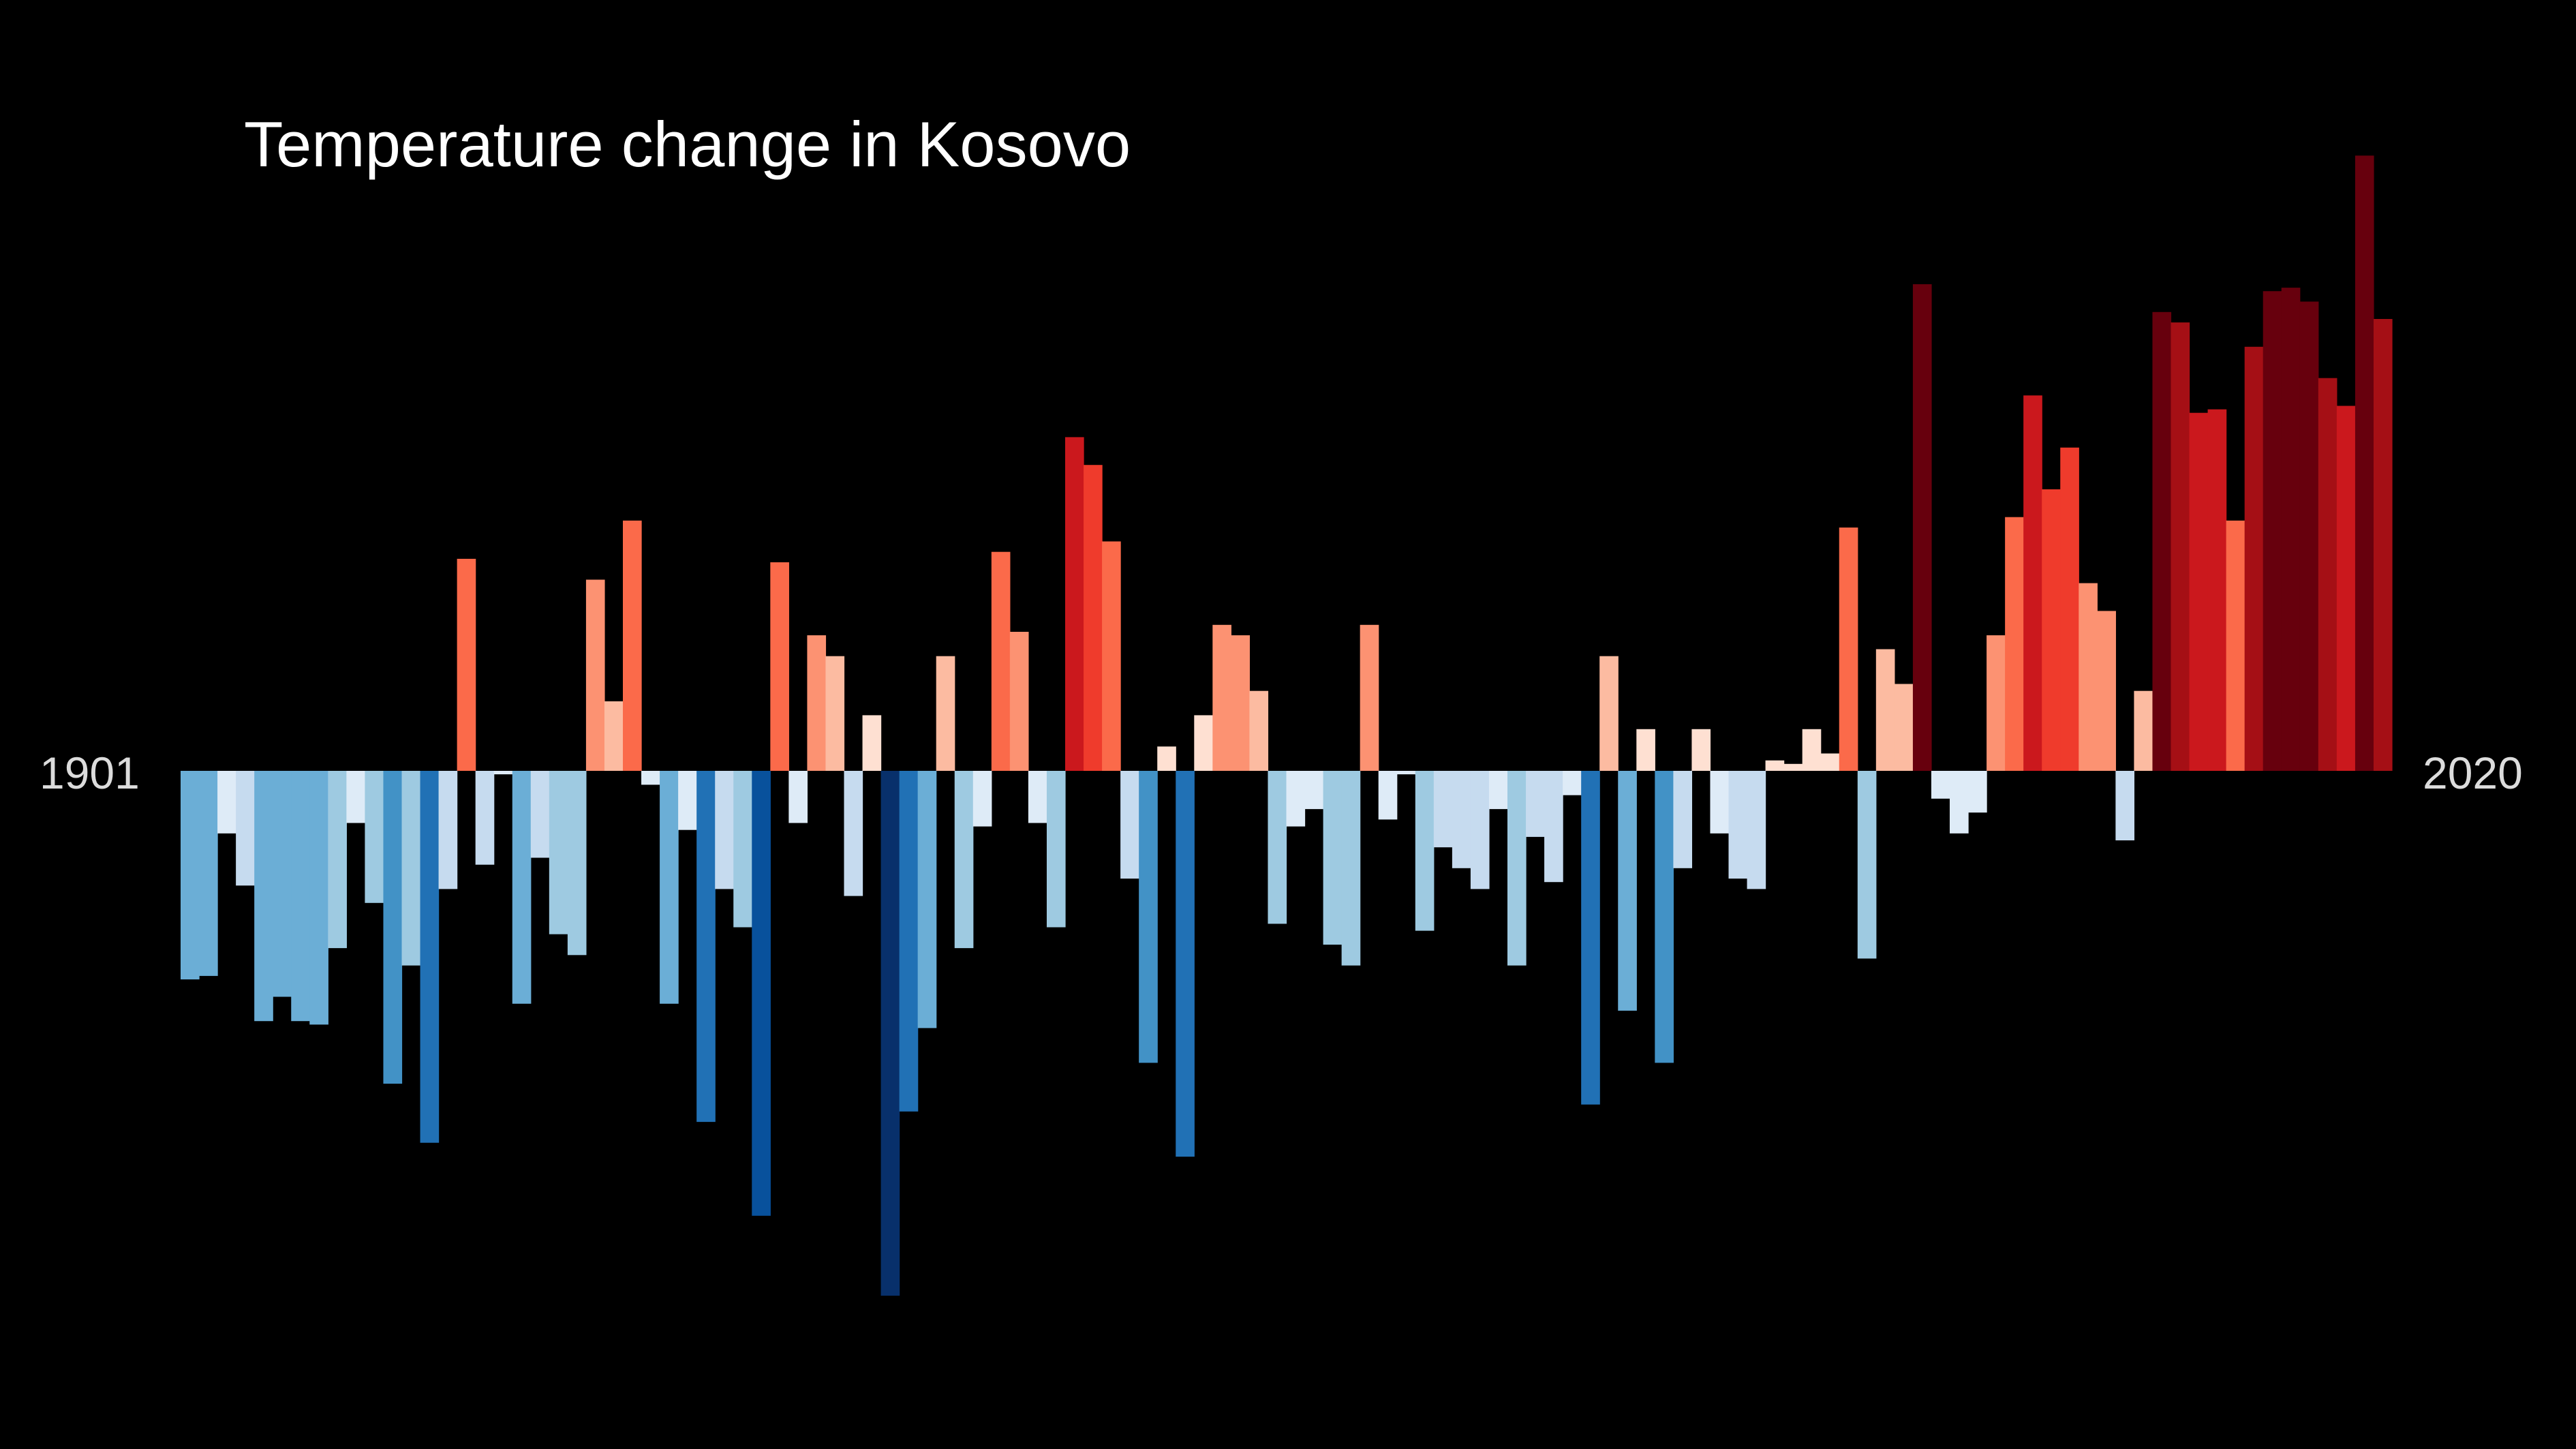 This screenshot has height=1449, width=2576. What do you see at coordinates (1111, 656) in the screenshot?
I see `bar-1951` at bounding box center [1111, 656].